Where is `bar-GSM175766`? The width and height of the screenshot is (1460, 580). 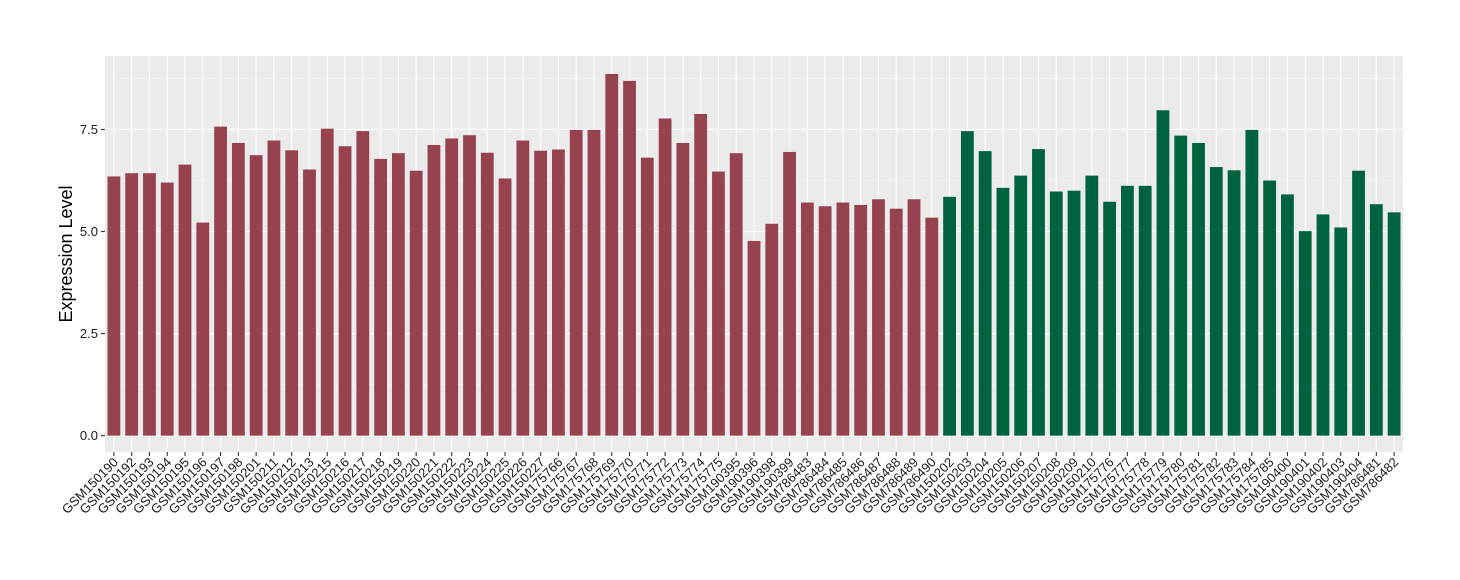 bar-GSM175766 is located at coordinates (558, 292).